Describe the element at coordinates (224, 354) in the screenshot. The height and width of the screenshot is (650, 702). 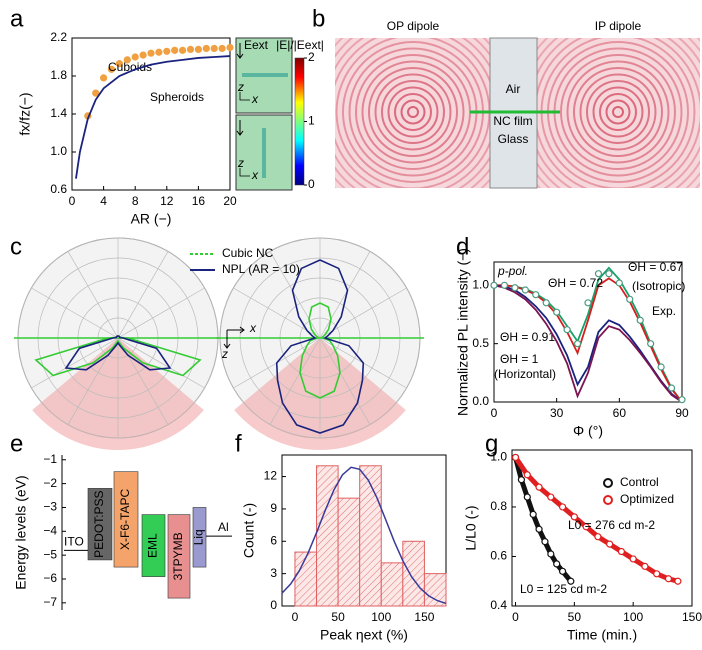
I see `axis-letter: z` at that location.